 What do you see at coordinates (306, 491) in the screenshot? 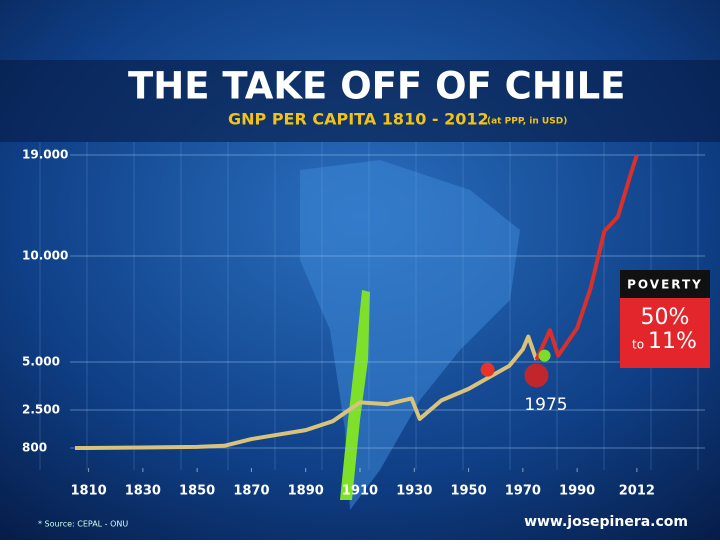
I see `x-tick-label: 1890` at bounding box center [306, 491].